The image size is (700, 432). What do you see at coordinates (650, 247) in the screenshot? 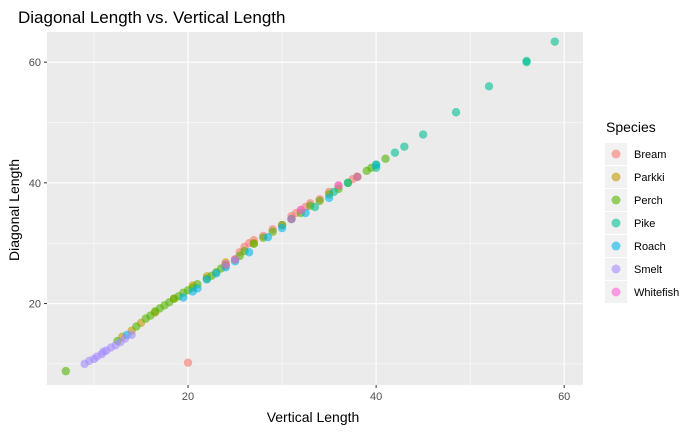
I see `legend-label: Roach` at bounding box center [650, 247].